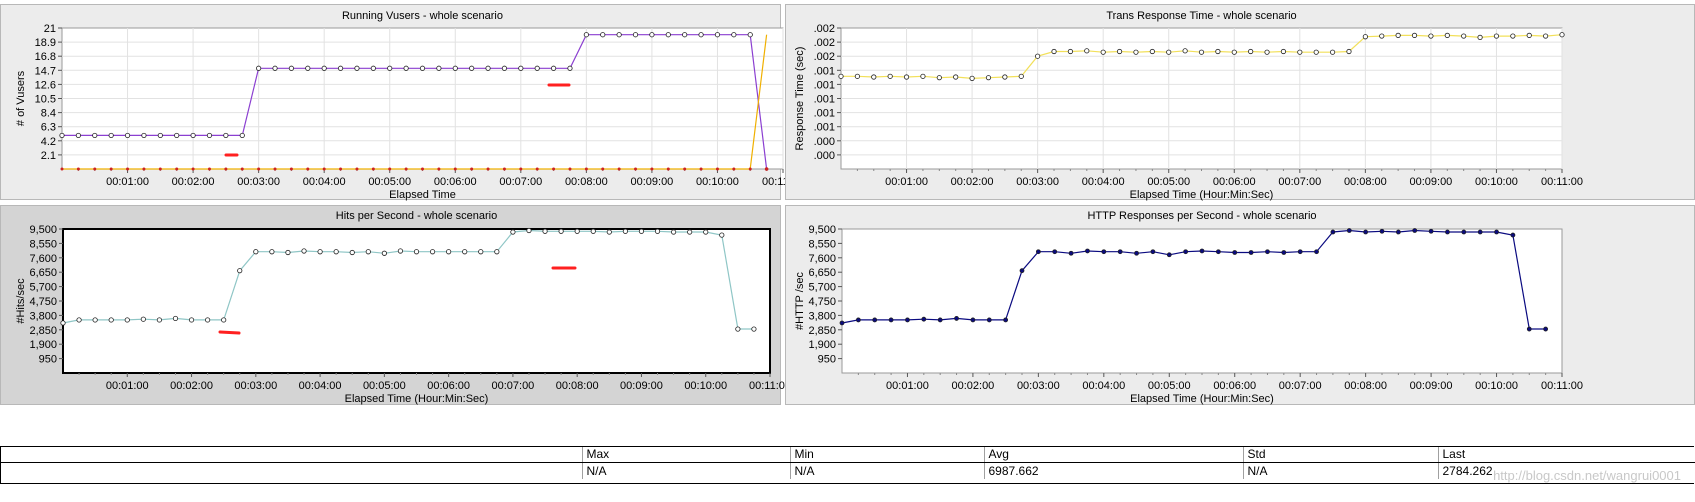 This screenshot has height=502, width=1695. I want to click on red-annotation-mark, so click(229, 332).